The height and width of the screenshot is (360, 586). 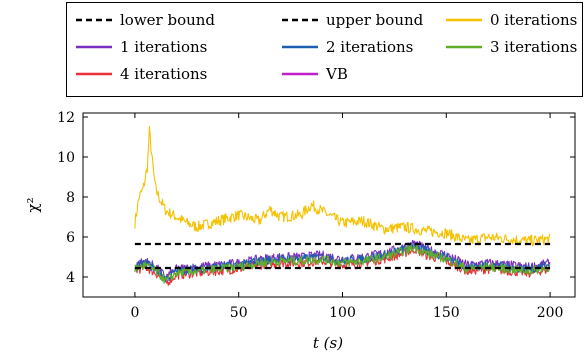 What do you see at coordinates (328, 343) in the screenshot?
I see `x-axis-label: t (s)` at bounding box center [328, 343].